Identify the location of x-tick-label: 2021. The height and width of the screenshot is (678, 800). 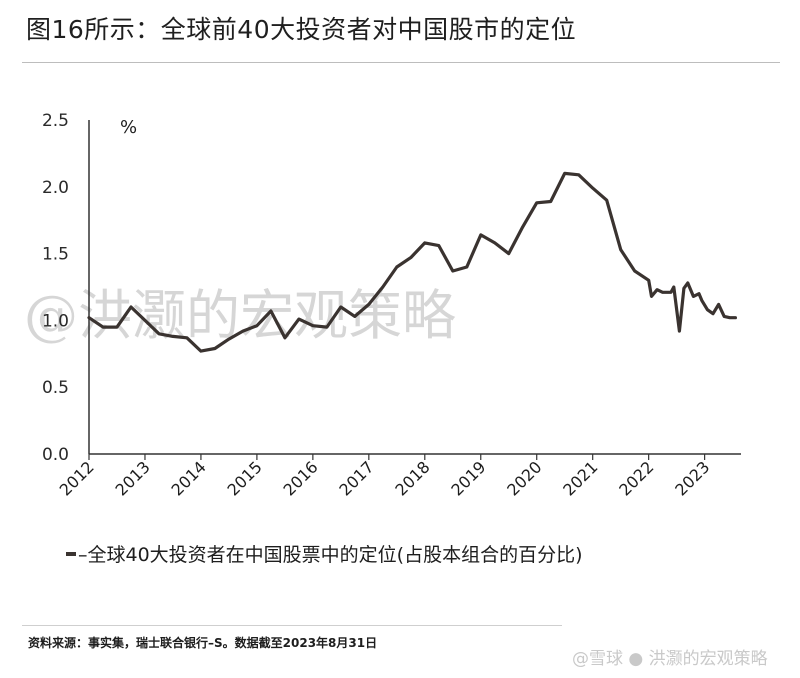
(580, 478).